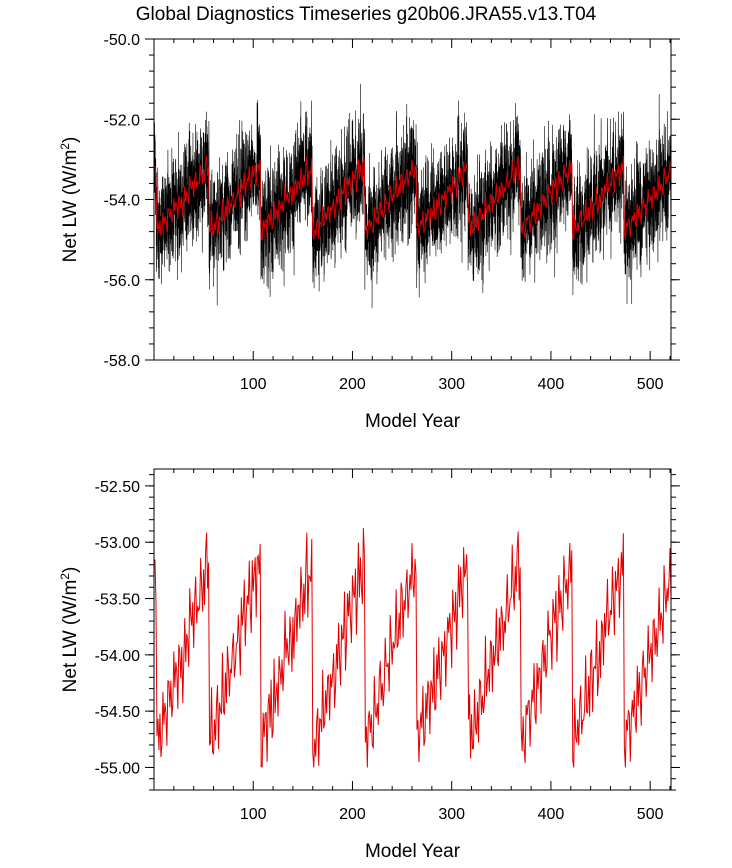  I want to click on y-tick-label: -54.50, so click(117, 712).